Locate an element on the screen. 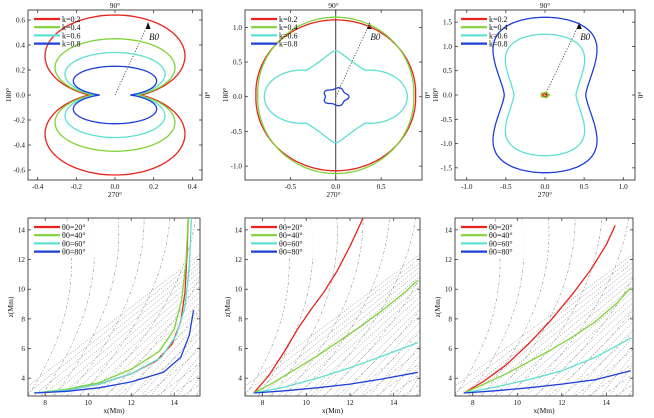  x-tick-label: -0.2 is located at coordinates (77, 187).